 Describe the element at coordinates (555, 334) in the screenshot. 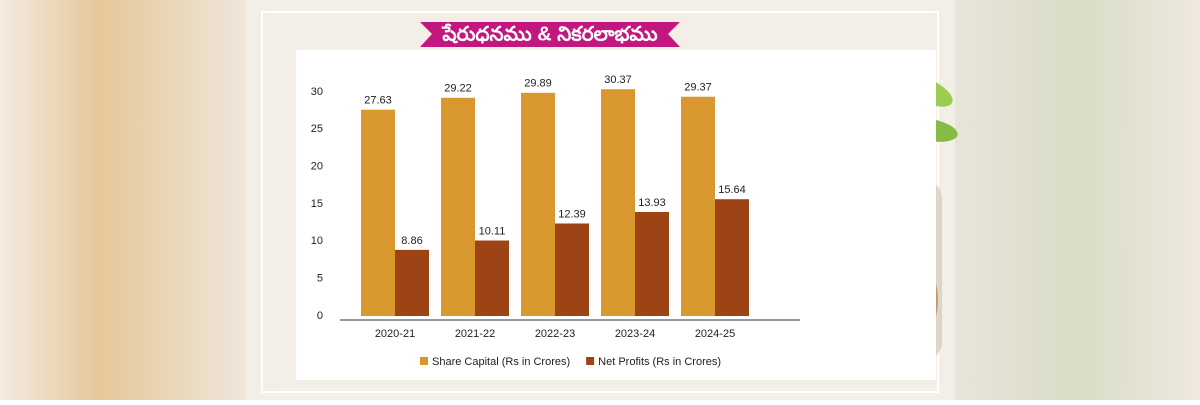

I see `x-tick-label: 2022-23` at that location.